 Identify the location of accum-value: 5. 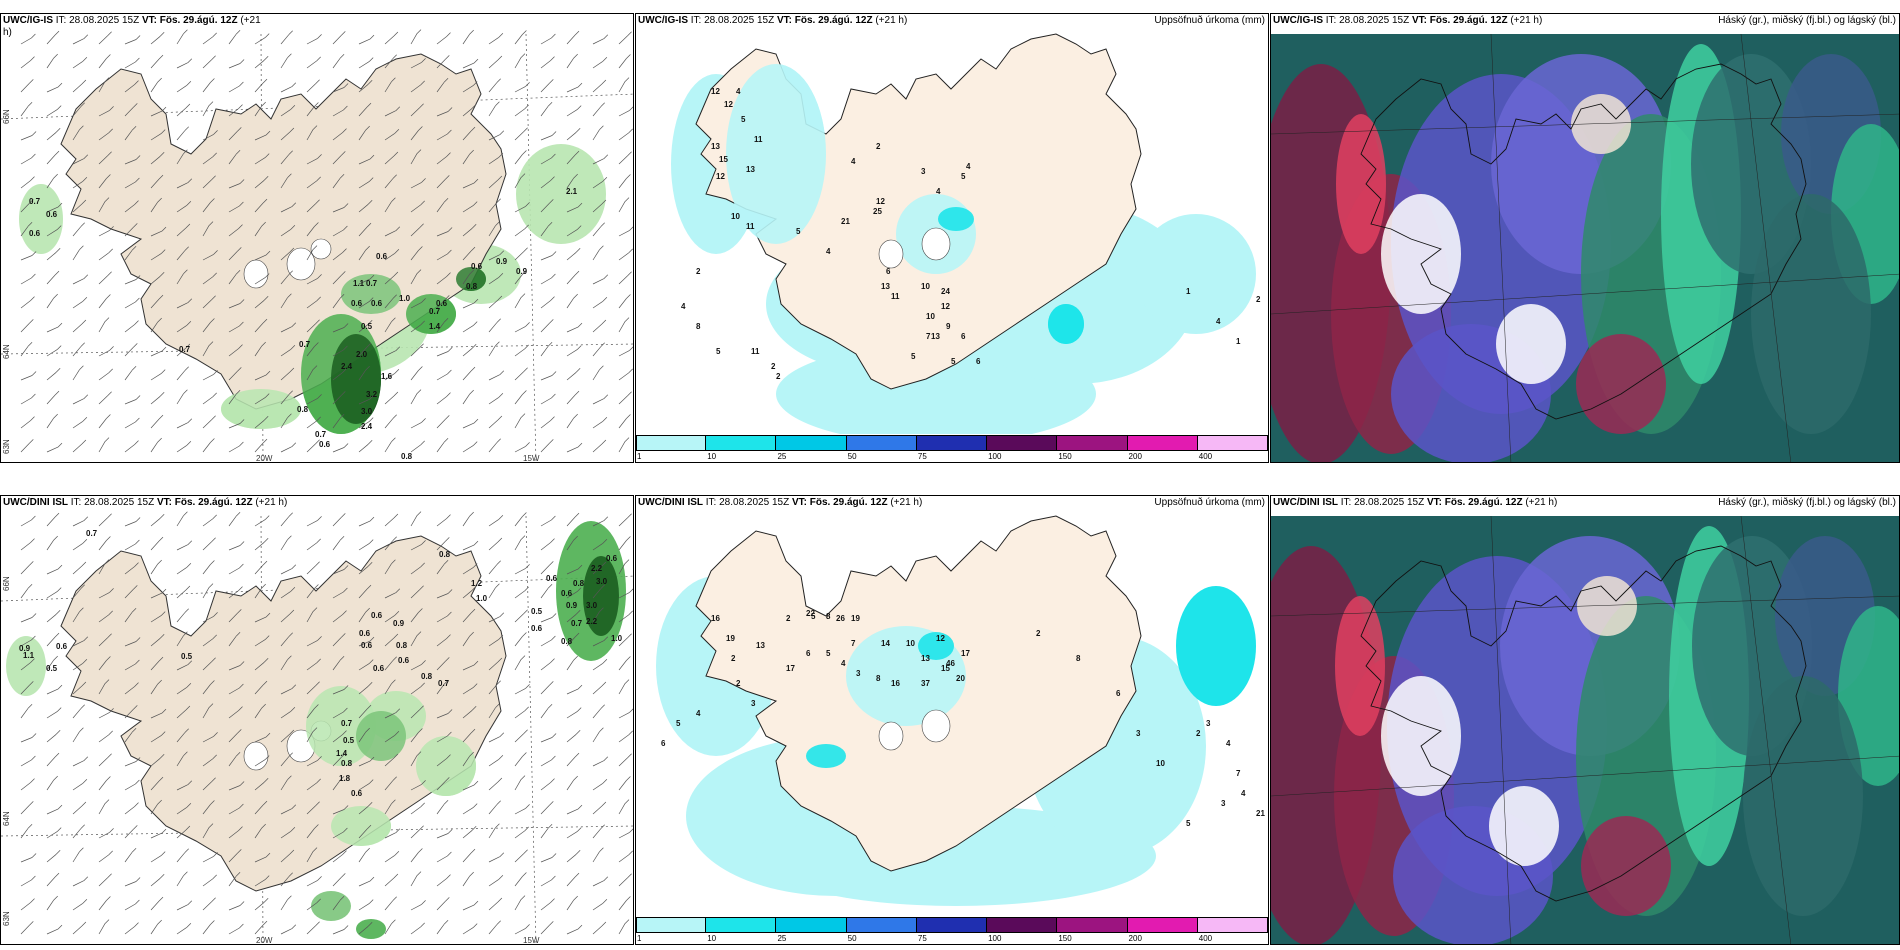
(953, 361).